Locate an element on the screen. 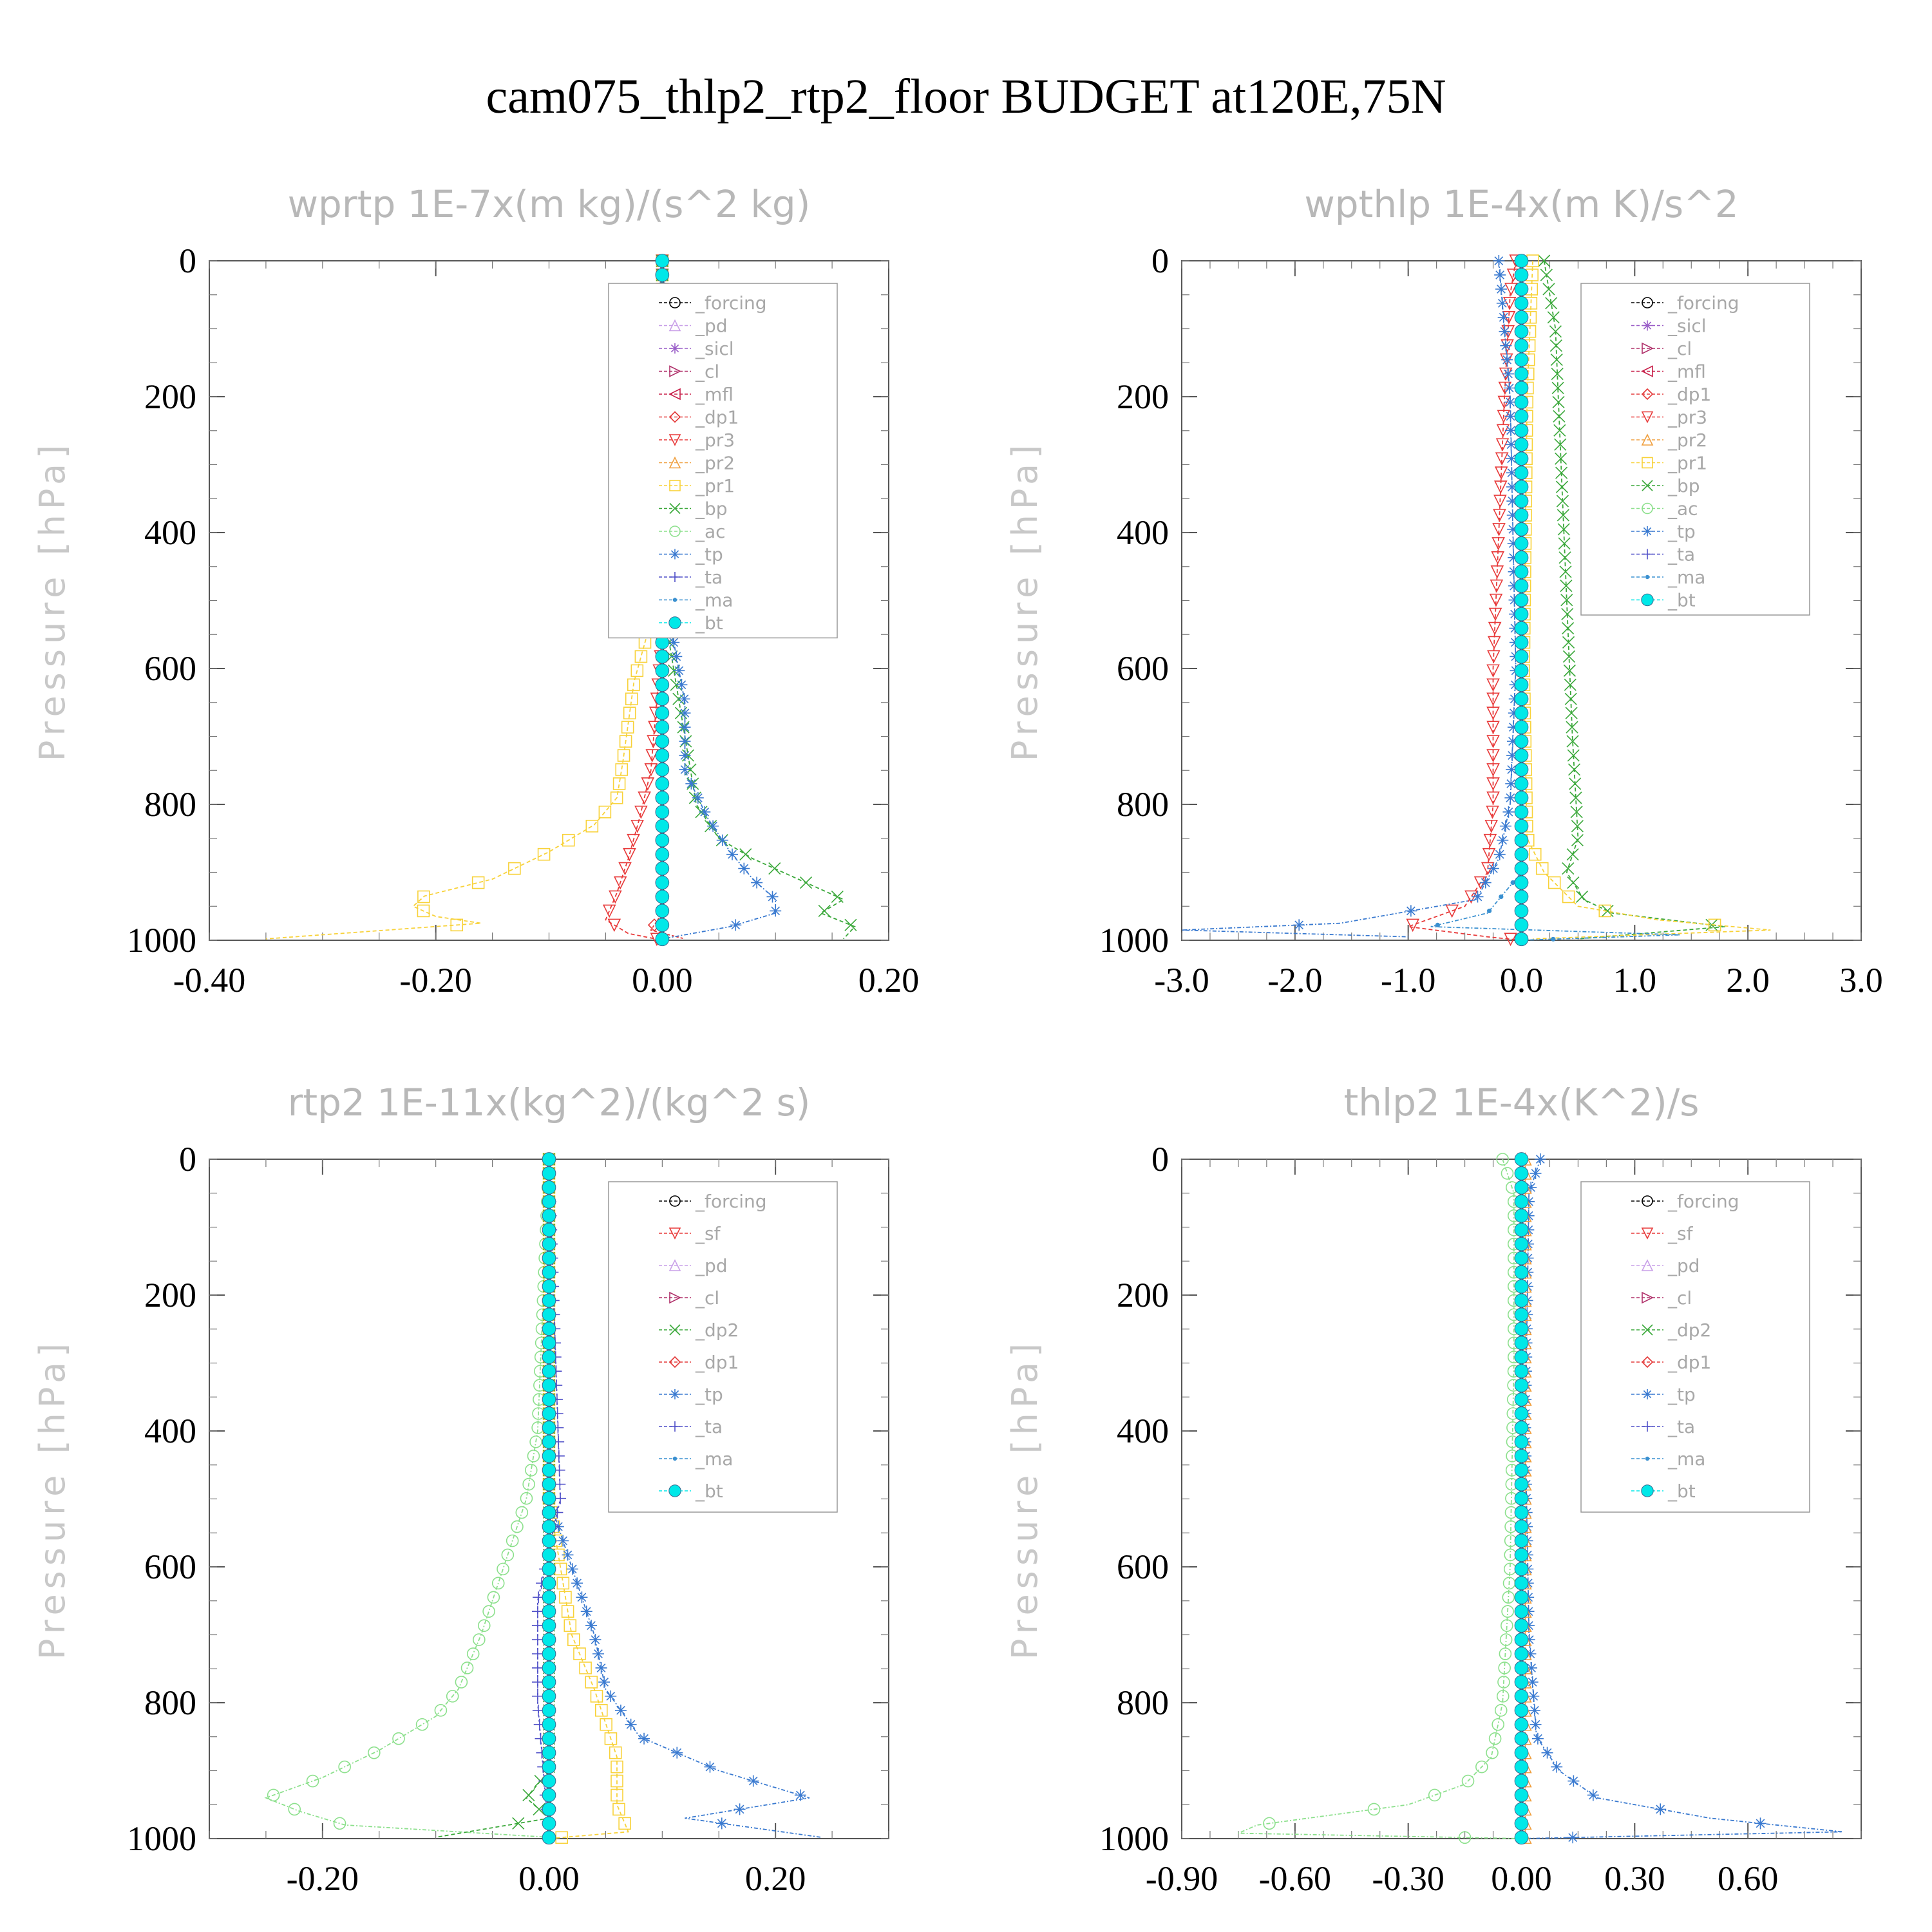  legend-entry: _sicl is located at coordinates (1687, 326).